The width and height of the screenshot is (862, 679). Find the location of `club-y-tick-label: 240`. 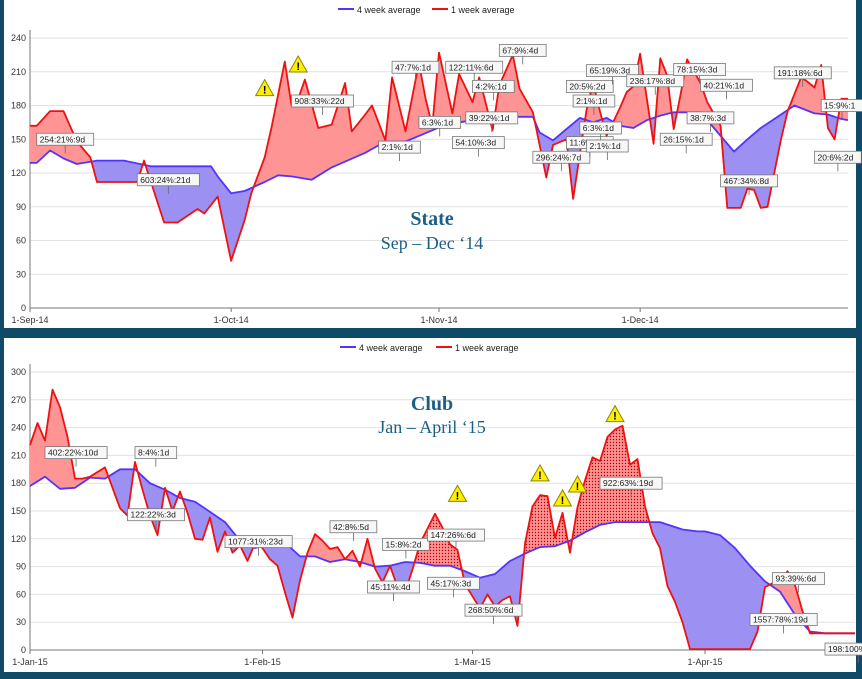

club-y-tick-label: 240 is located at coordinates (18, 428).